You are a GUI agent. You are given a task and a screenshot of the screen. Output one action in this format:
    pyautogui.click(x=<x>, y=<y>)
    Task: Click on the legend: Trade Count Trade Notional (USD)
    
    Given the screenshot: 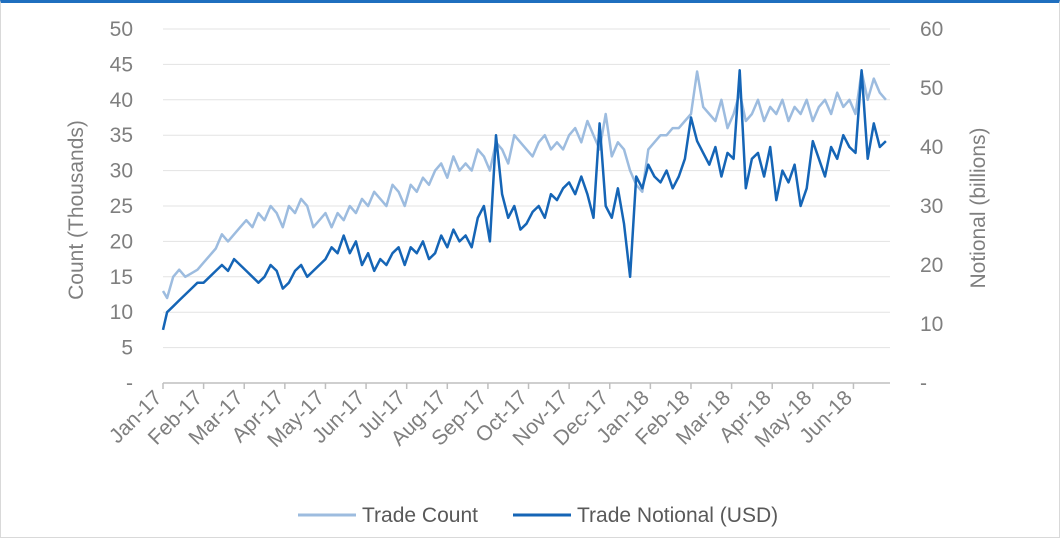 What is the action you would take?
    pyautogui.click(x=538, y=515)
    